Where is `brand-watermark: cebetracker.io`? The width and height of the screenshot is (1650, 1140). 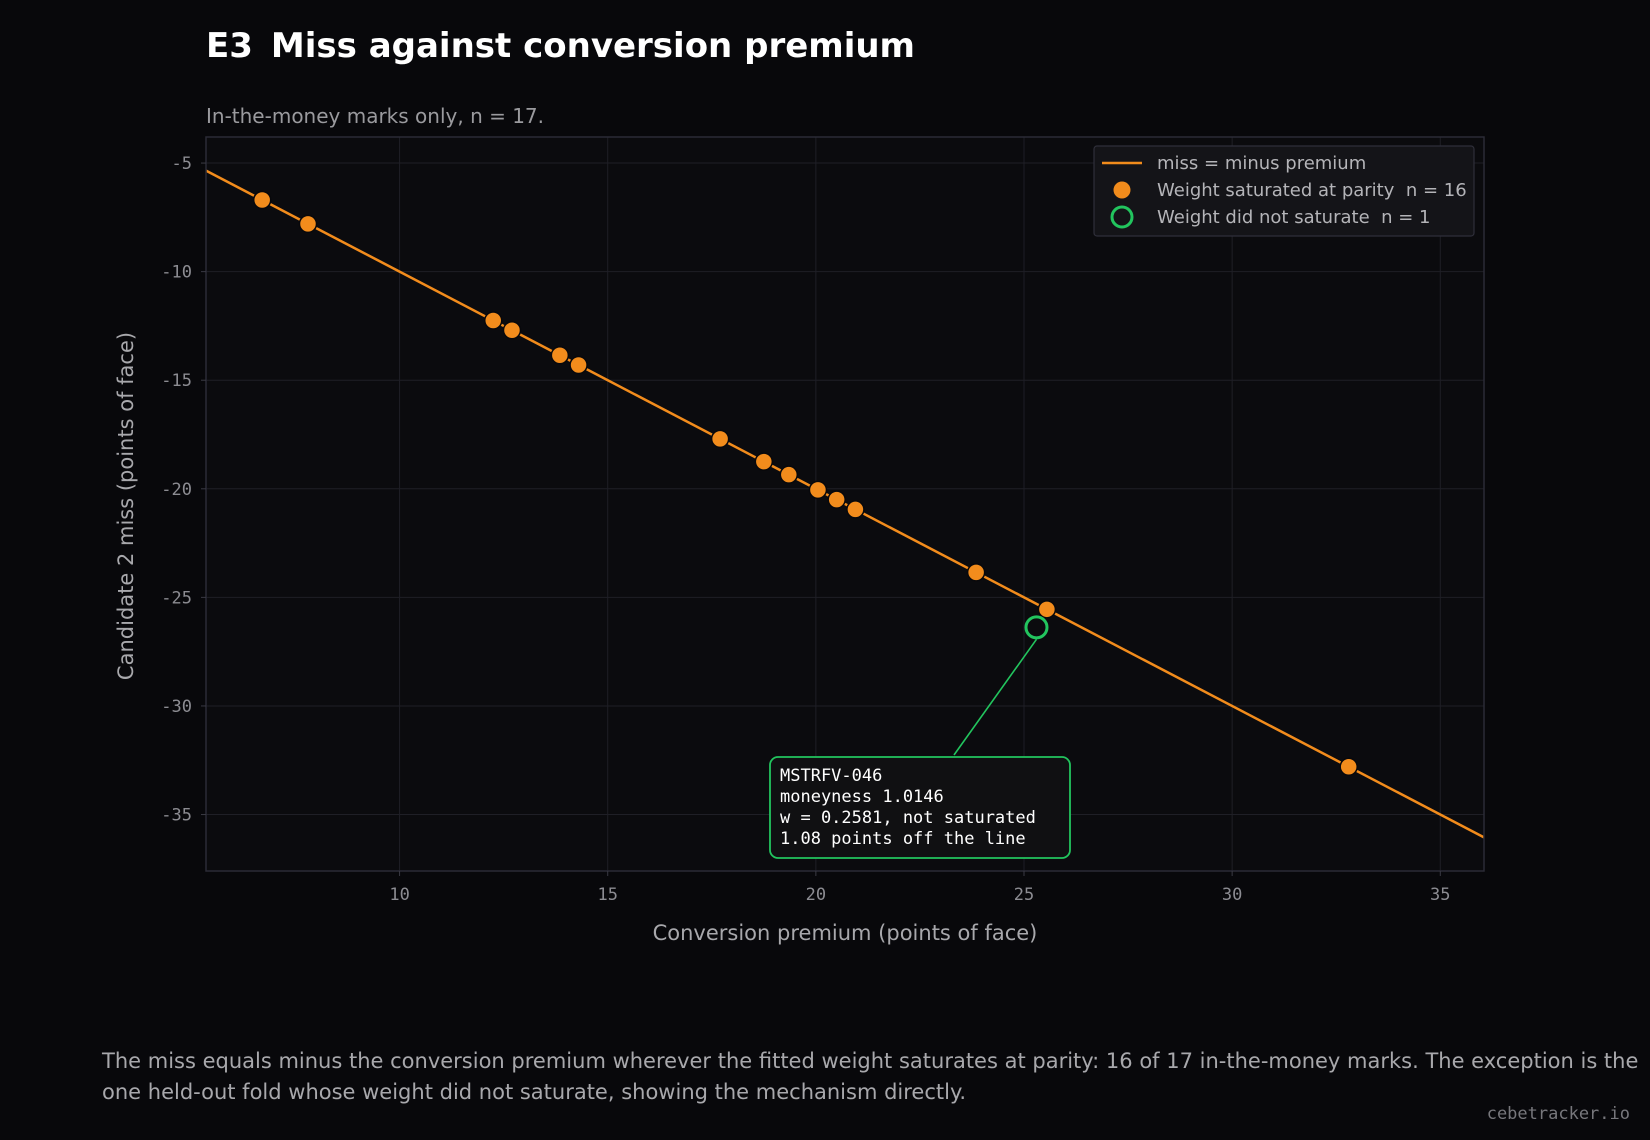
brand-watermark: cebetracker.io is located at coordinates (1558, 1114).